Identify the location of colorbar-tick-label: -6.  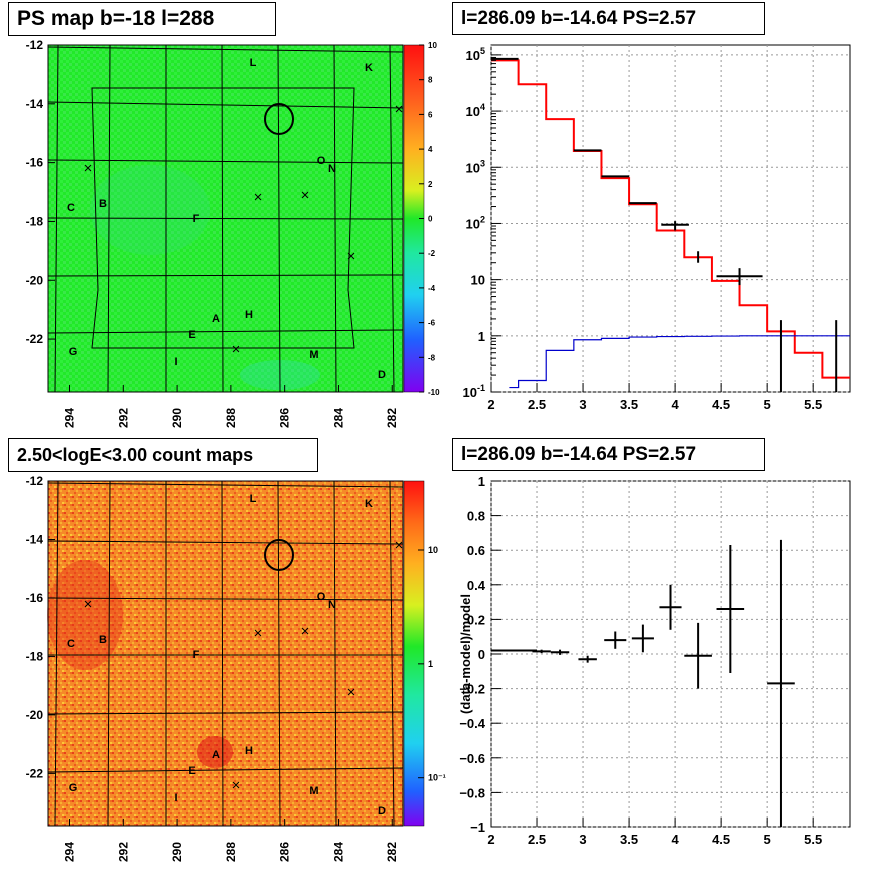
(432, 323).